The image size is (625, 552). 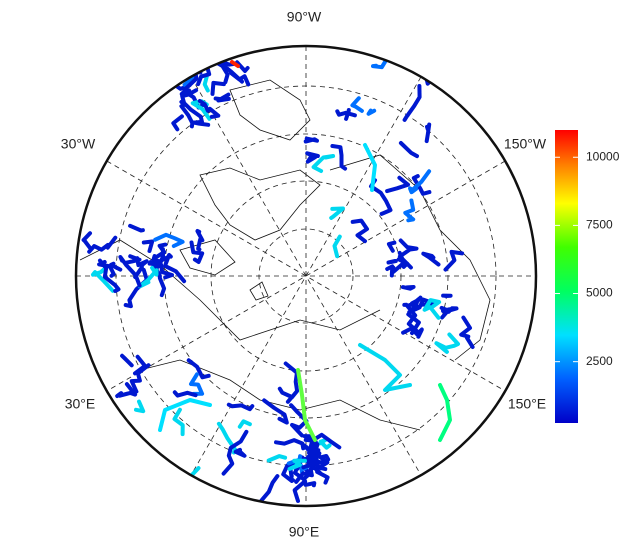 What do you see at coordinates (566, 276) in the screenshot?
I see `colorbar` at bounding box center [566, 276].